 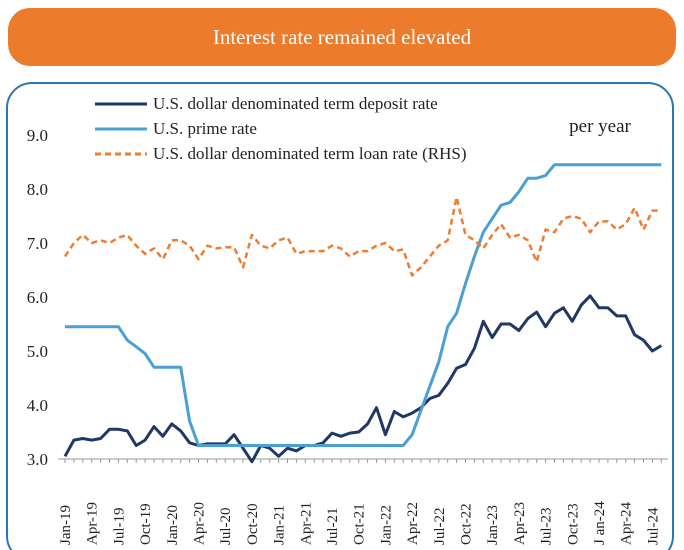 What do you see at coordinates (37, 189) in the screenshot?
I see `y-tick-label: 8.0` at bounding box center [37, 189].